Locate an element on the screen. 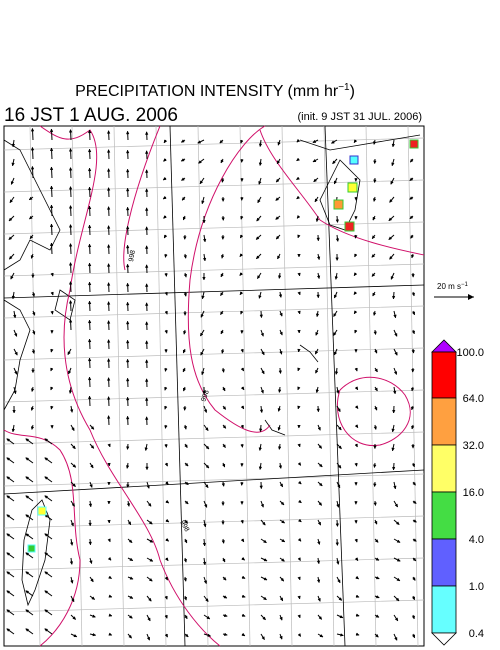 The width and height of the screenshot is (500, 650). precip-cell is located at coordinates (414, 144).